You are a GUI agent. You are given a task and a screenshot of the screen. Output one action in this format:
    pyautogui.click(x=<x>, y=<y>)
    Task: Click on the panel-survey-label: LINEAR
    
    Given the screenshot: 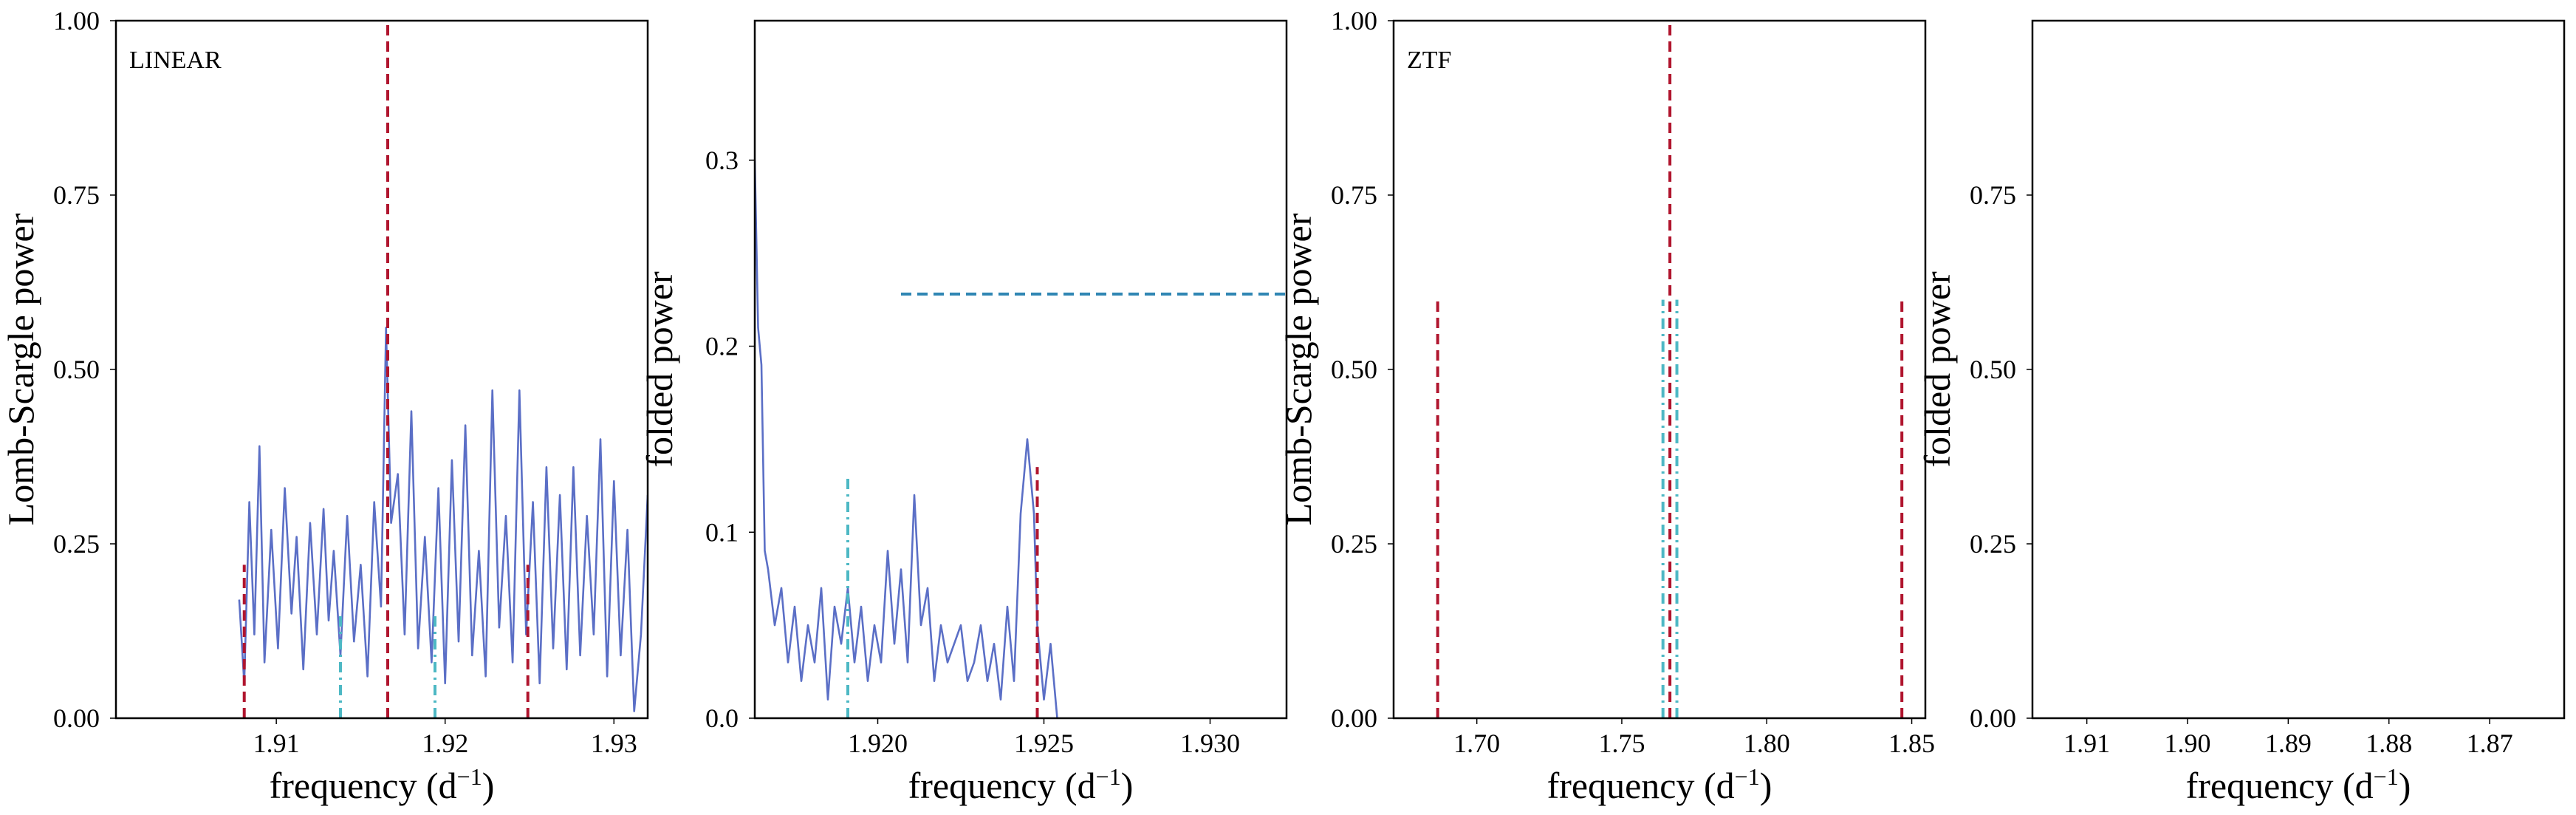 What is the action you would take?
    pyautogui.click(x=175, y=60)
    